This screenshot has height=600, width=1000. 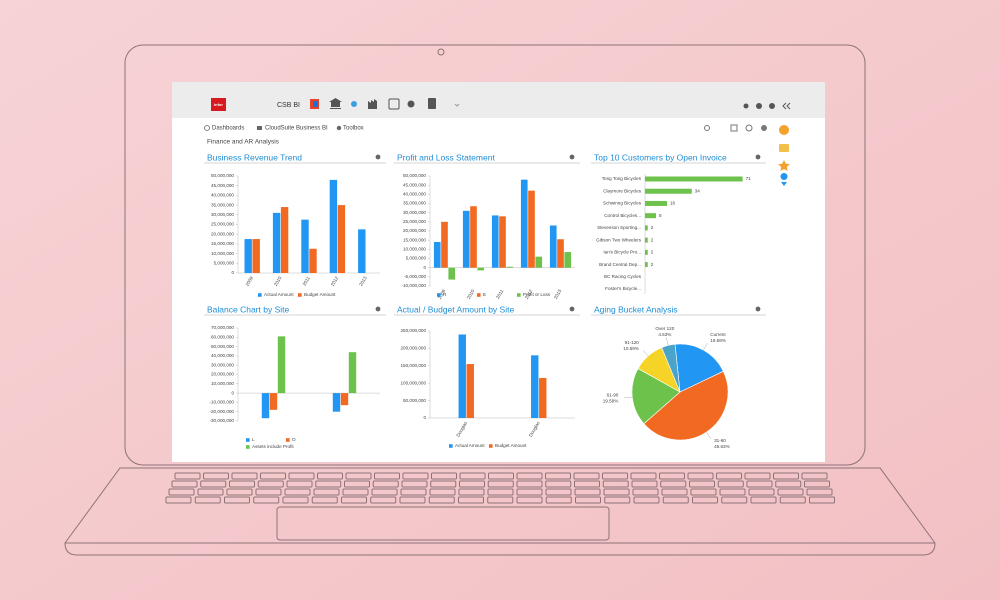 I want to click on toolbar-icons, so click(x=550, y=104).